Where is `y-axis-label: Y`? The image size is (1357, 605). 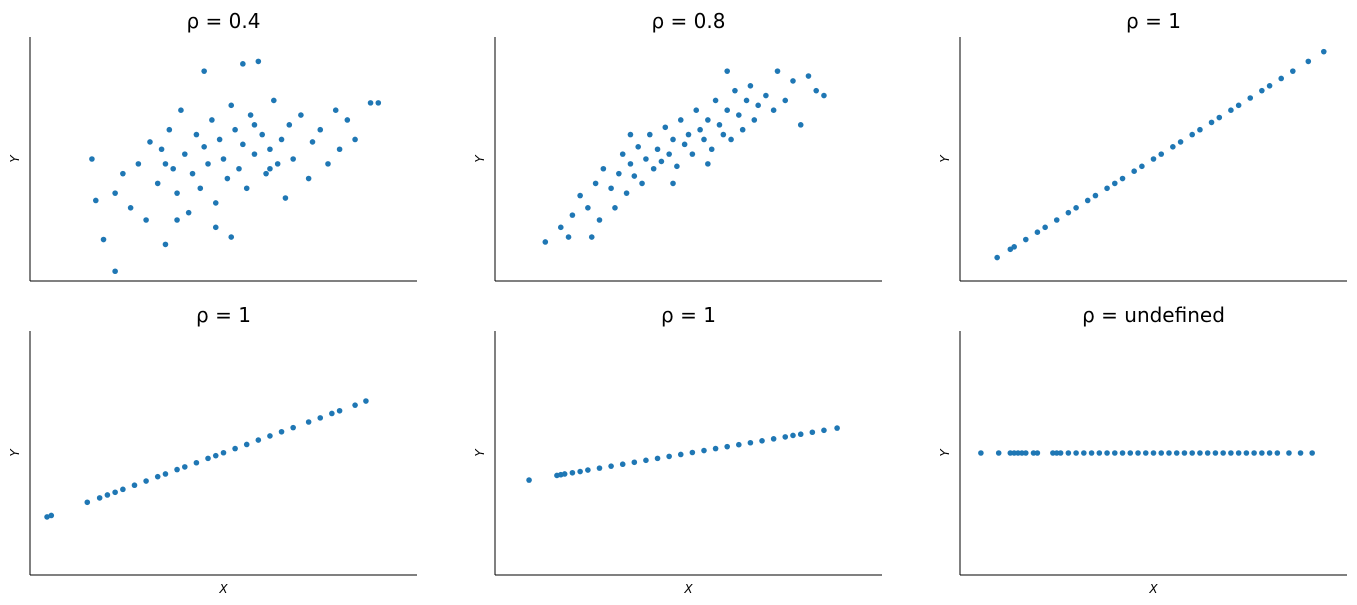 y-axis-label: Y is located at coordinates (480, 158).